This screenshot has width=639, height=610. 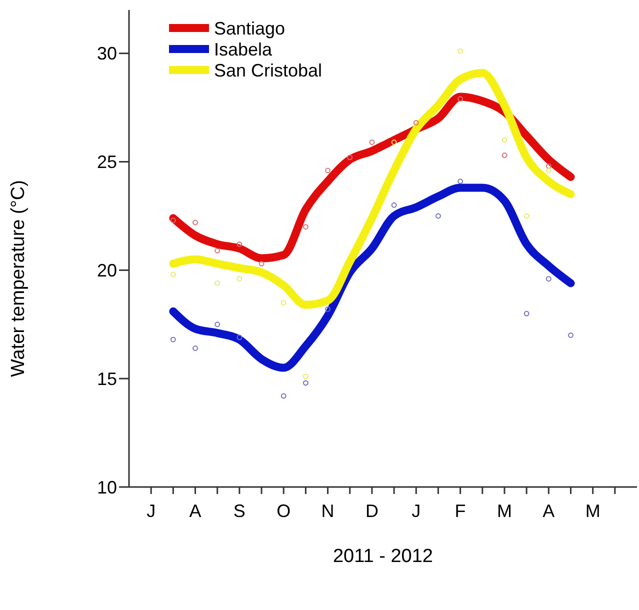 I want to click on x-tick-label: D, so click(x=371, y=511).